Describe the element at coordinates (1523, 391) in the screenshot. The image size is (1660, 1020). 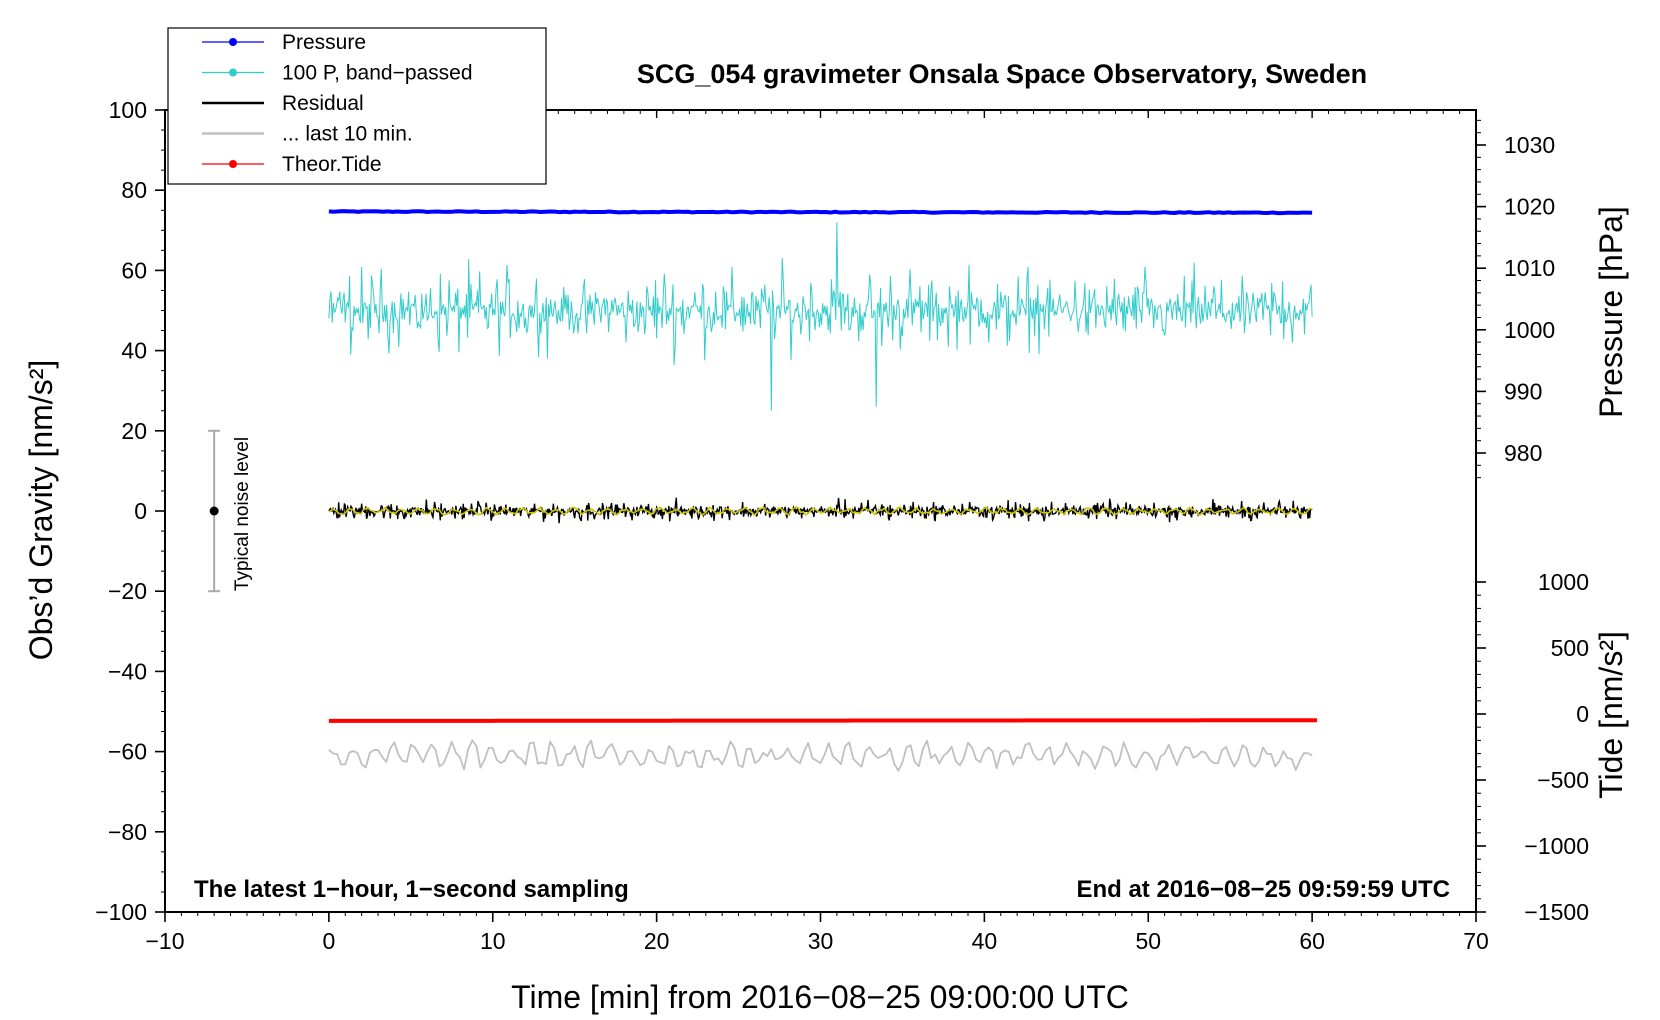
I see `pressure-tick-label: 990` at that location.